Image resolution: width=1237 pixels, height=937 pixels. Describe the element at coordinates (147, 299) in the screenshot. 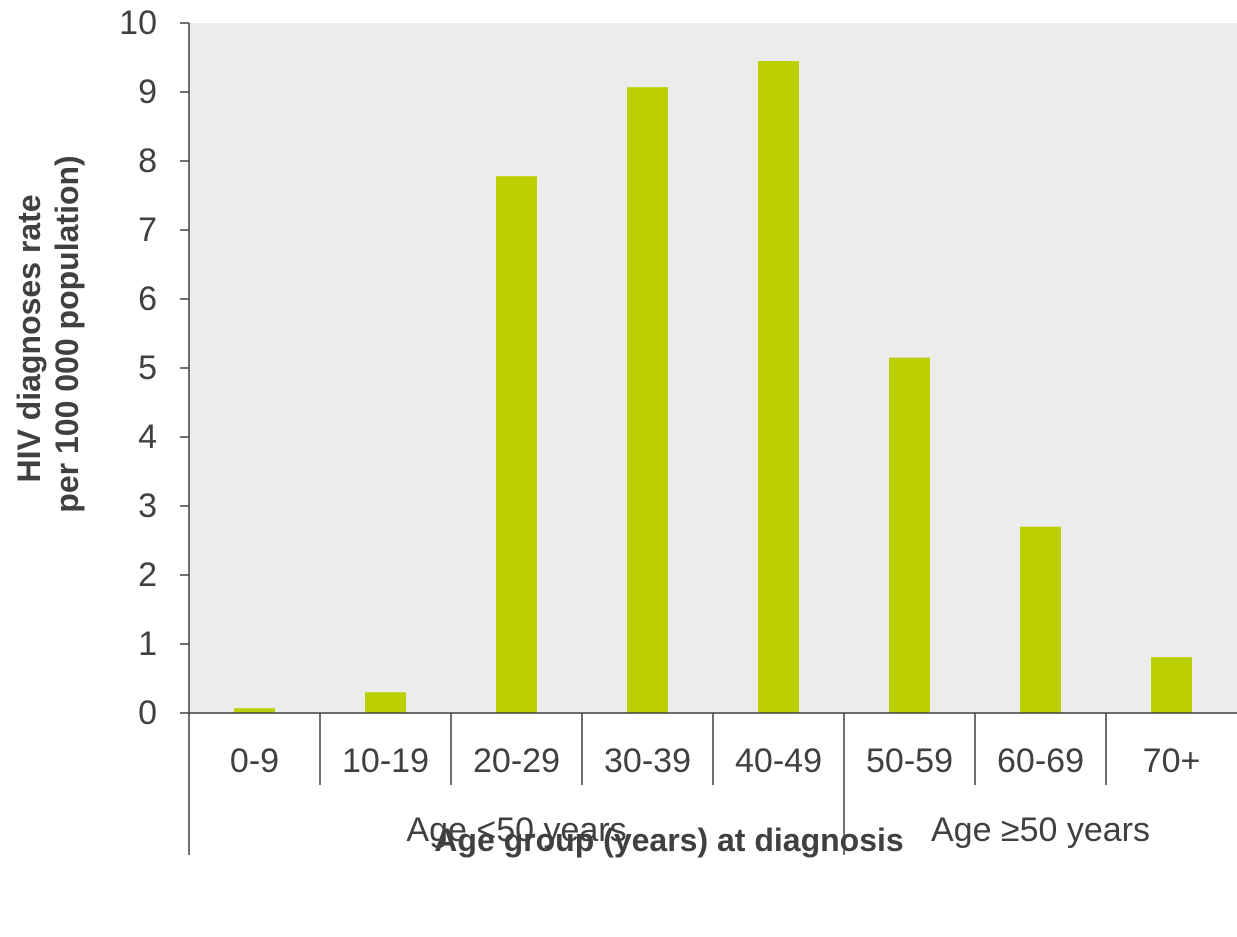

I see `y-tick-label: 6` at that location.